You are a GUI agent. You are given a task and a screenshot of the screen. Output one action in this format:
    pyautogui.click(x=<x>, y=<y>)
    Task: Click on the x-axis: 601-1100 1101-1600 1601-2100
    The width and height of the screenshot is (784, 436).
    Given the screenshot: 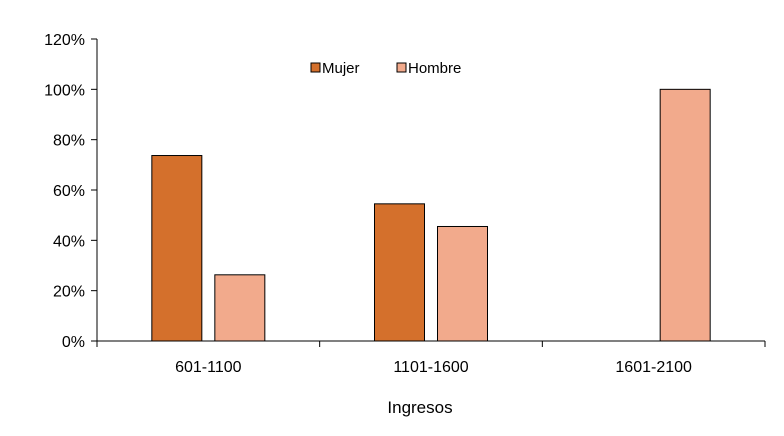 What is the action you would take?
    pyautogui.click(x=431, y=358)
    